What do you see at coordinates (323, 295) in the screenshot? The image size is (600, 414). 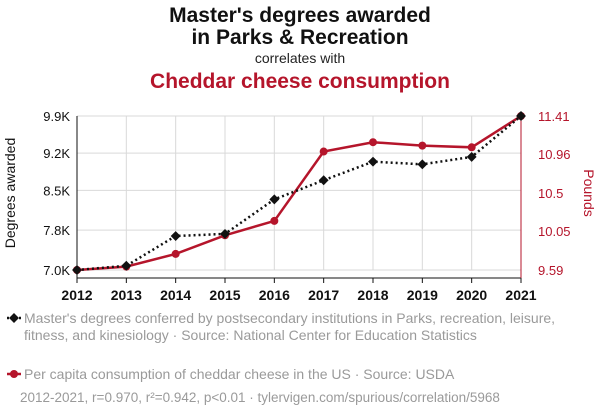 I see `x-tick-label: 2017` at bounding box center [323, 295].